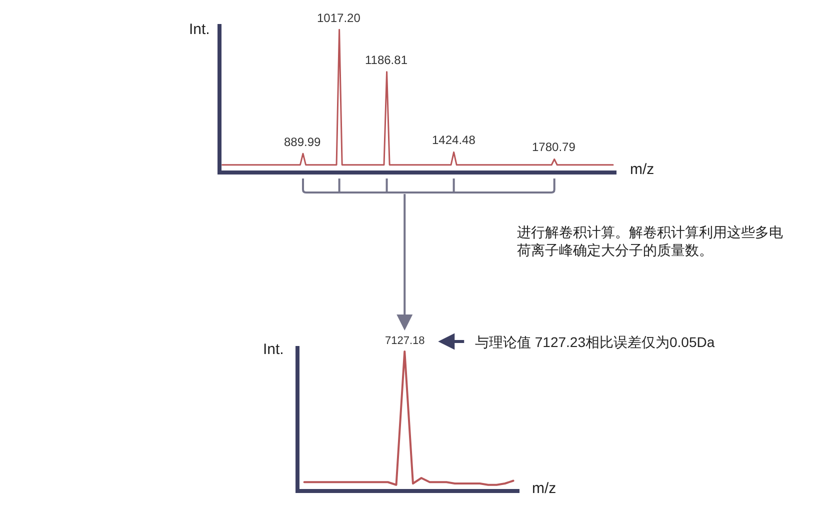 This screenshot has height=508, width=840. What do you see at coordinates (554, 147) in the screenshot?
I see `annotation: 1780.79` at bounding box center [554, 147].